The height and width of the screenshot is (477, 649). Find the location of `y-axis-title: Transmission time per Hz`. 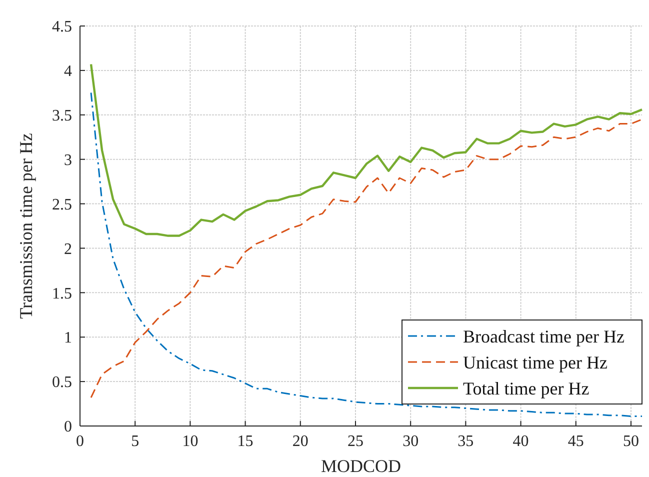

y-axis-title: Transmission time per Hz is located at coordinates (26, 226).